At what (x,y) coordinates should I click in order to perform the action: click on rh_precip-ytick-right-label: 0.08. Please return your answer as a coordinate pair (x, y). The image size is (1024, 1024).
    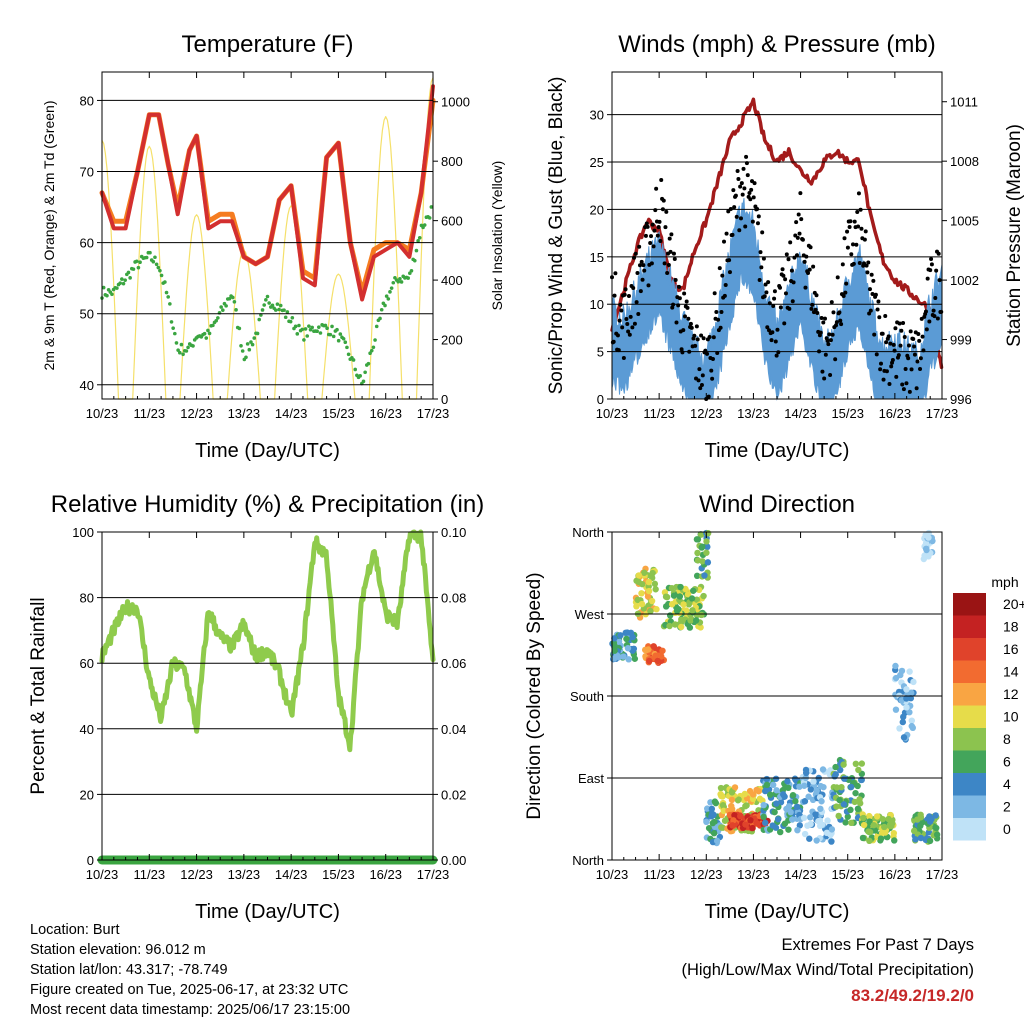
    Looking at the image, I should click on (453, 598).